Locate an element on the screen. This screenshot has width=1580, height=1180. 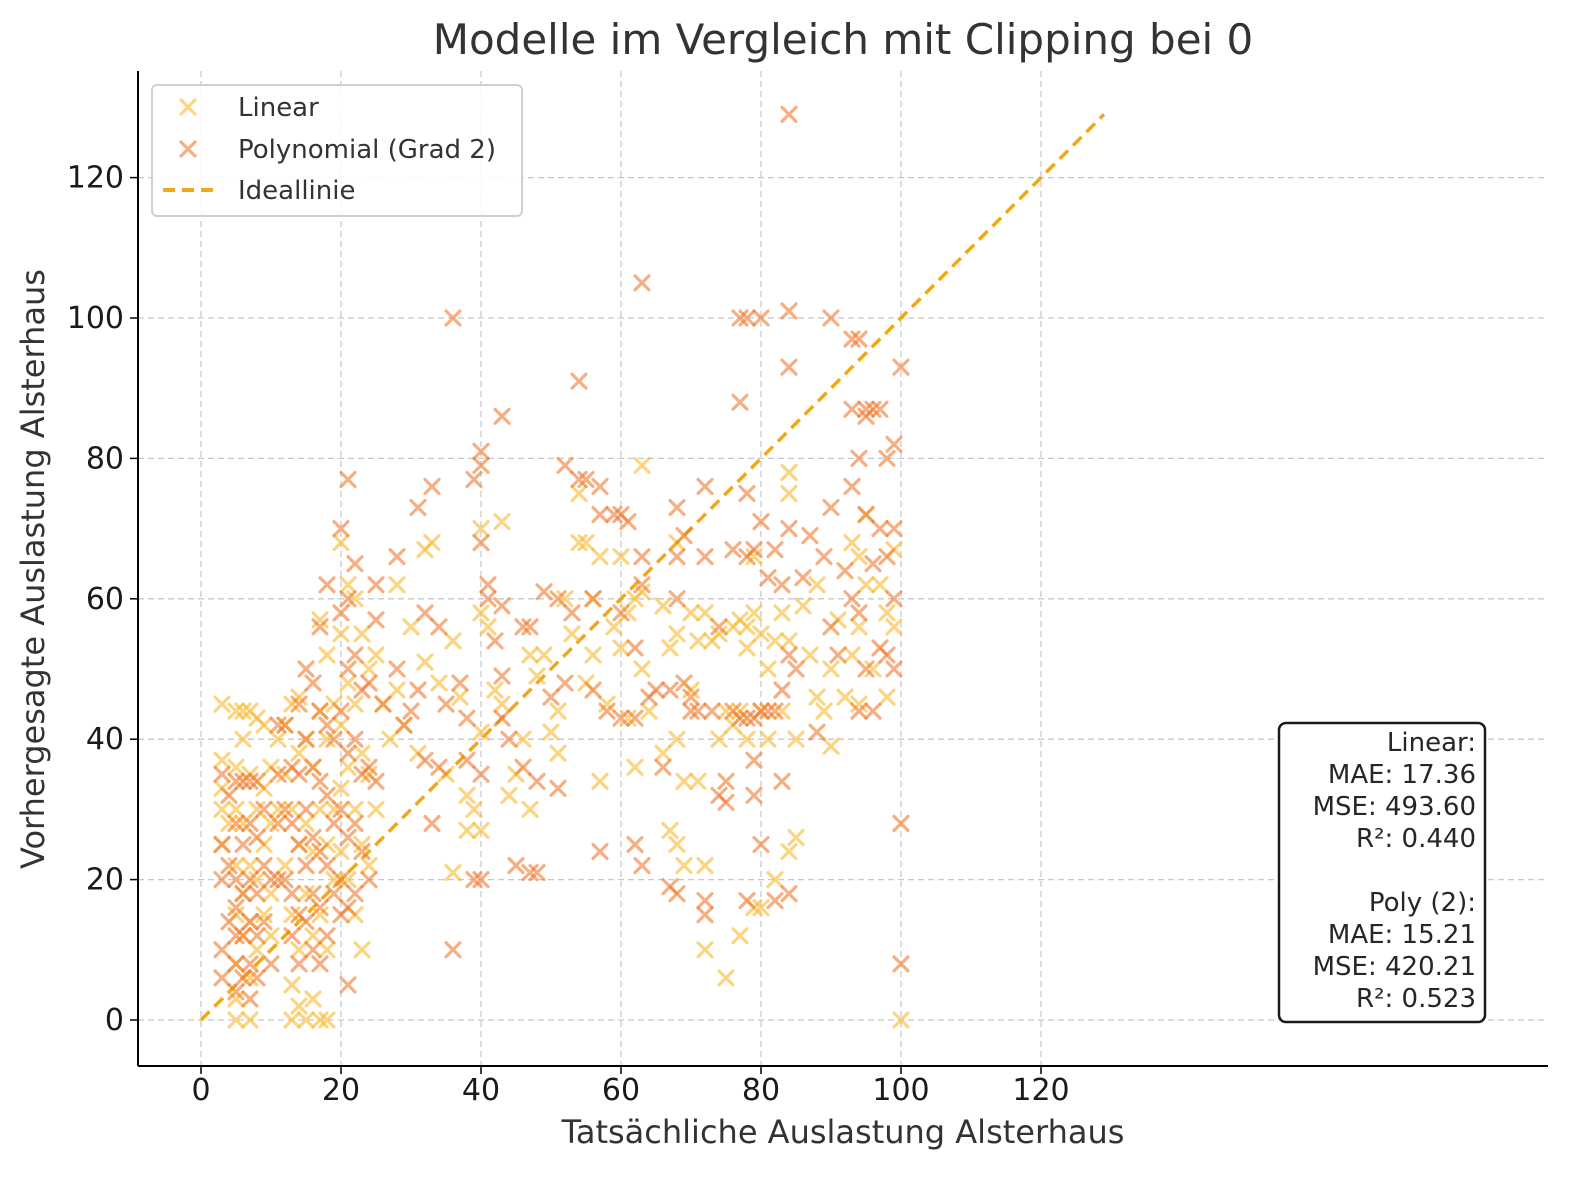
stats-poly-mse: MSE: 420.21 is located at coordinates (1394, 967).